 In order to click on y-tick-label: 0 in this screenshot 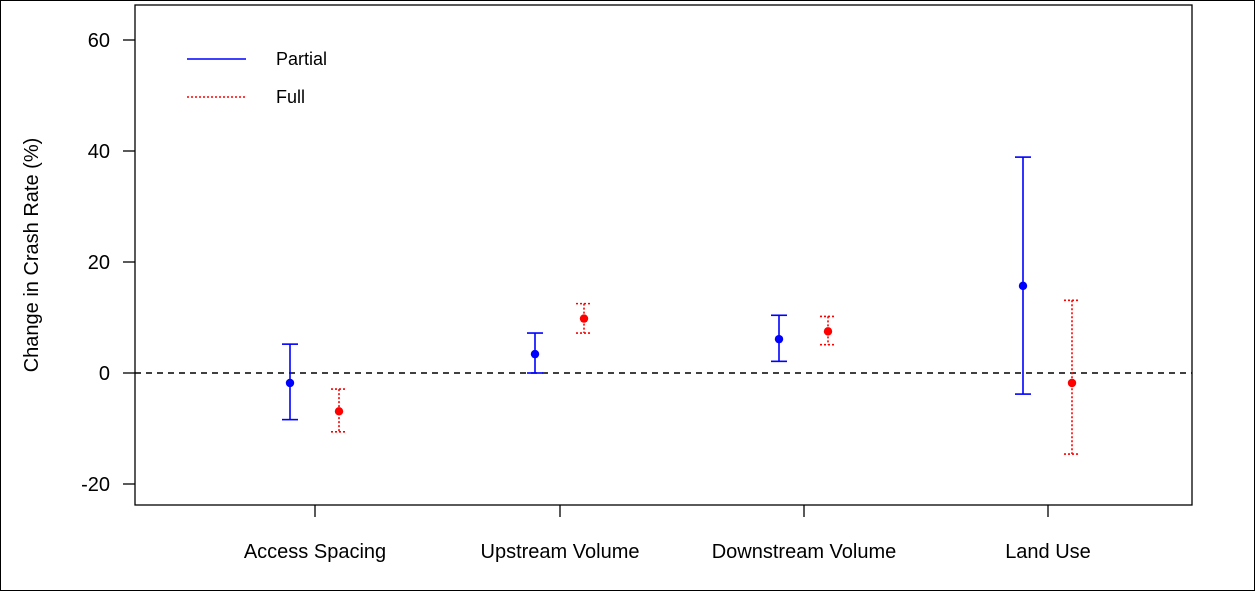, I will do `click(104, 374)`.